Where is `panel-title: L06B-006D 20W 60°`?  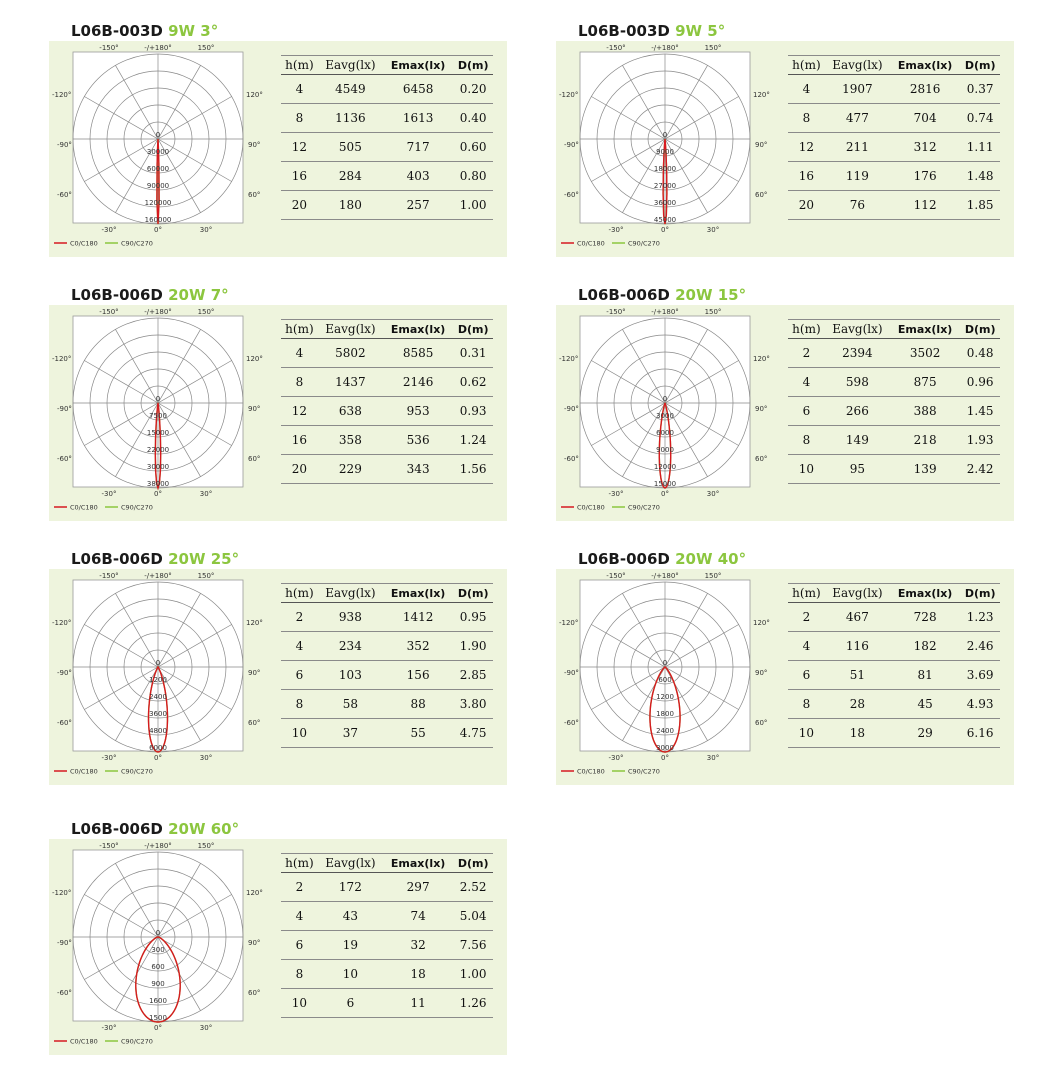
panel-title: L06B-006D 20W 60° is located at coordinates (155, 829).